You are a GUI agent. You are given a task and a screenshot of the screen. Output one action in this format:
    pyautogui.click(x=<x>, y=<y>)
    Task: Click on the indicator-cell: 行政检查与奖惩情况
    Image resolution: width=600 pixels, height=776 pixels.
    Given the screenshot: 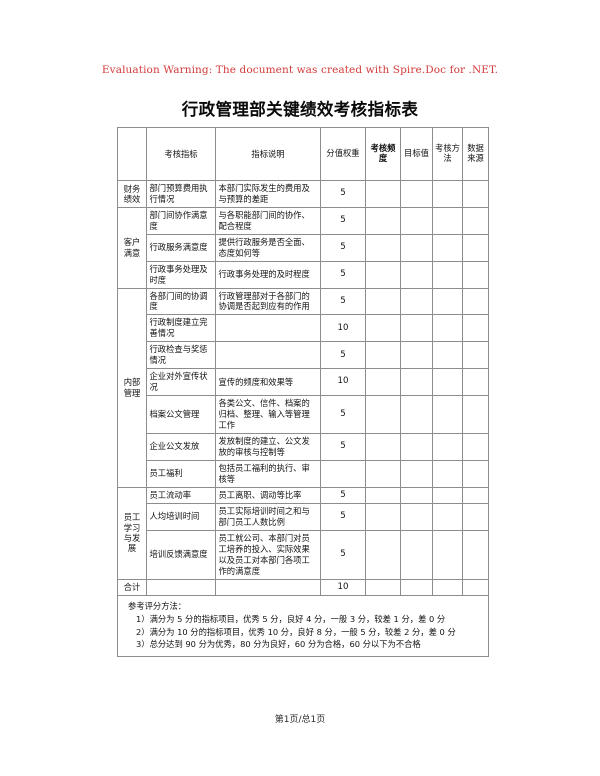 What is the action you would take?
    pyautogui.click(x=181, y=355)
    